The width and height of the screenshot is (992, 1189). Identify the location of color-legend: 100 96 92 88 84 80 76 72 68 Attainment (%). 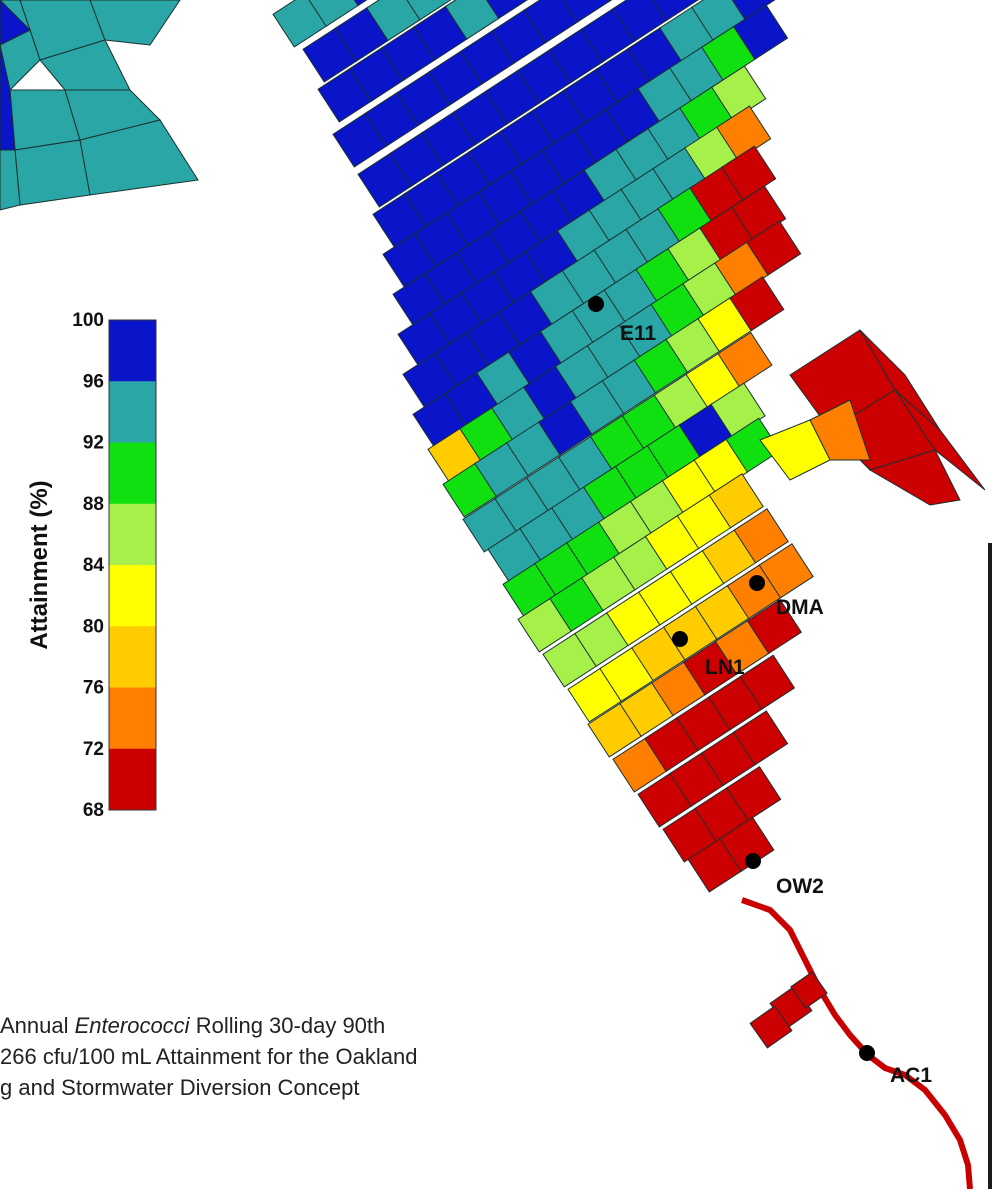
(91, 565).